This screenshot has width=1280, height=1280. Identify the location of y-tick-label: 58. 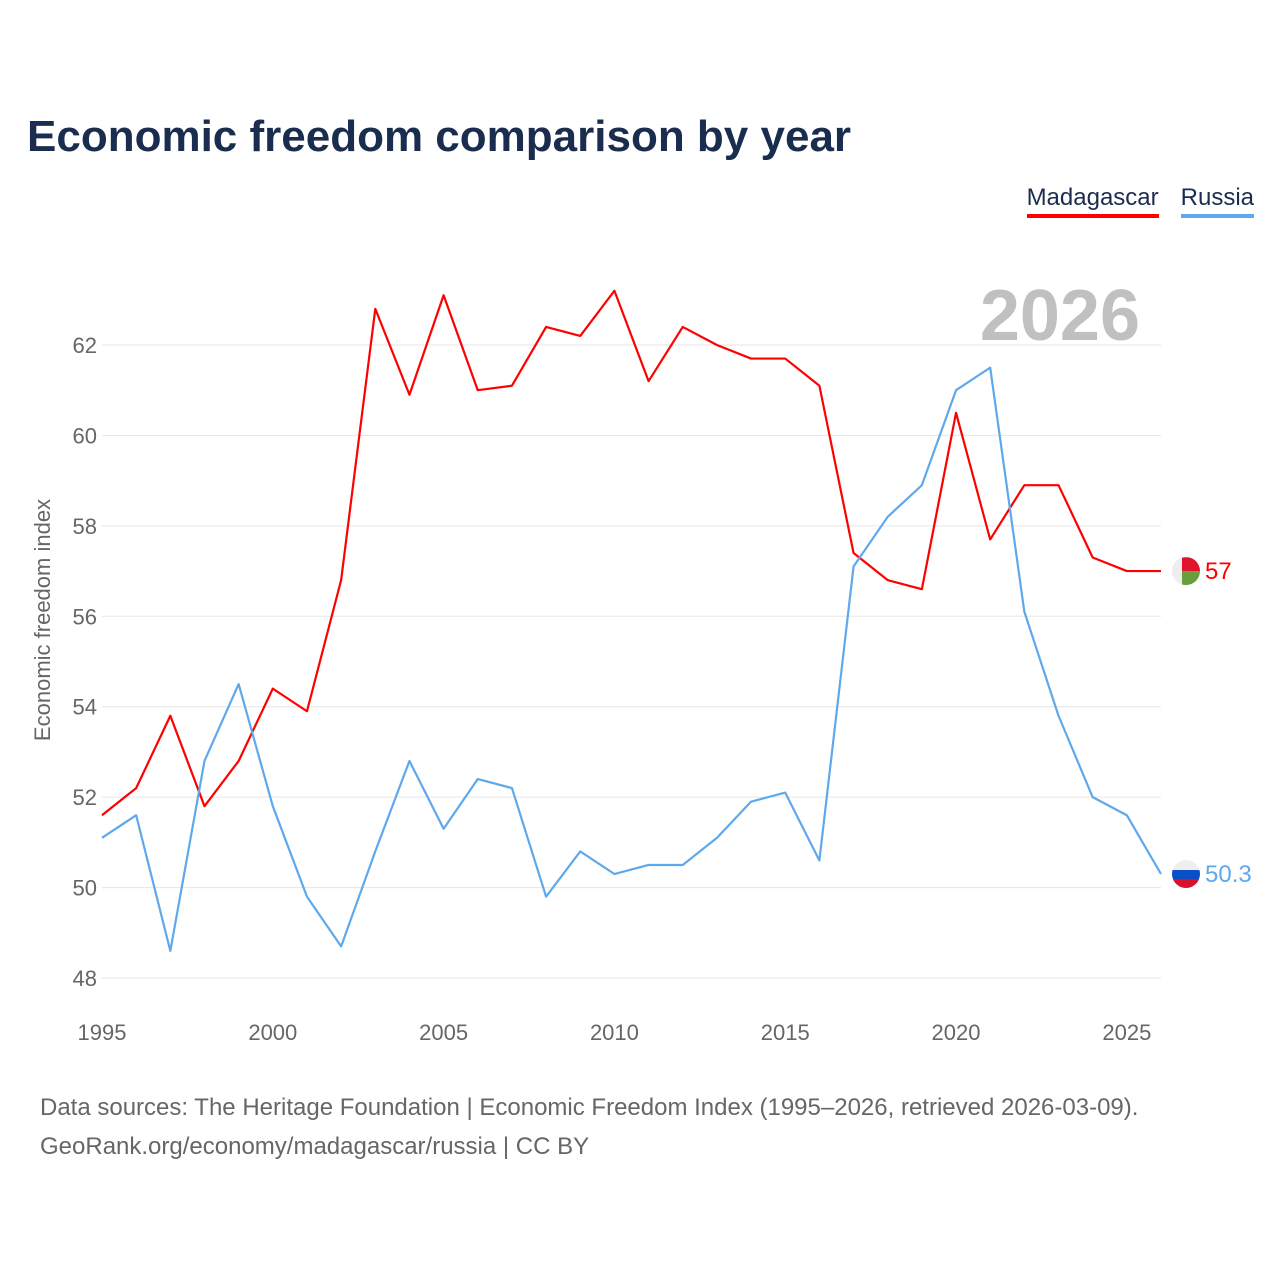
(85, 526).